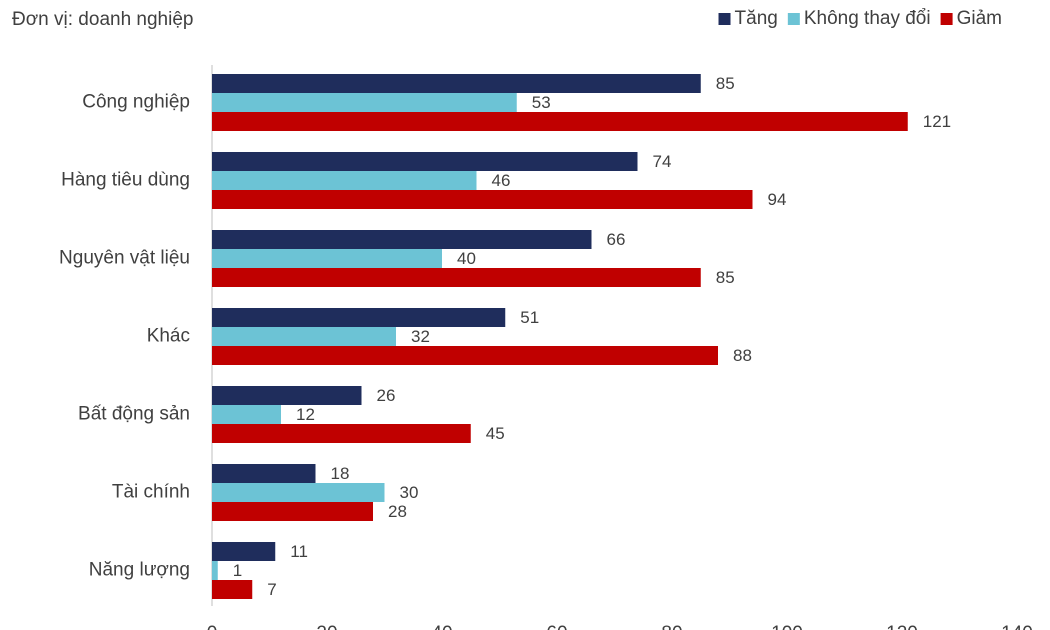  I want to click on legend-label: Tăng, so click(756, 18).